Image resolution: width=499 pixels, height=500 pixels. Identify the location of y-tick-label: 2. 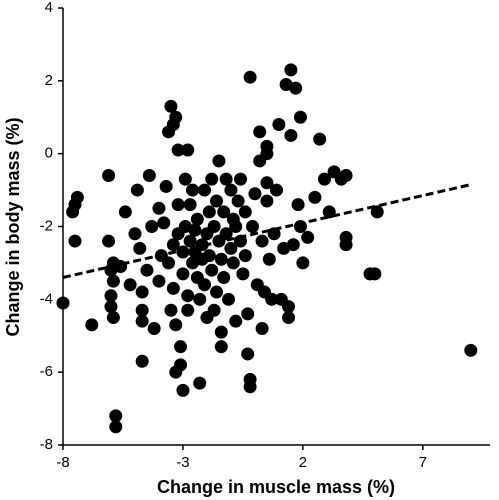
(49, 80).